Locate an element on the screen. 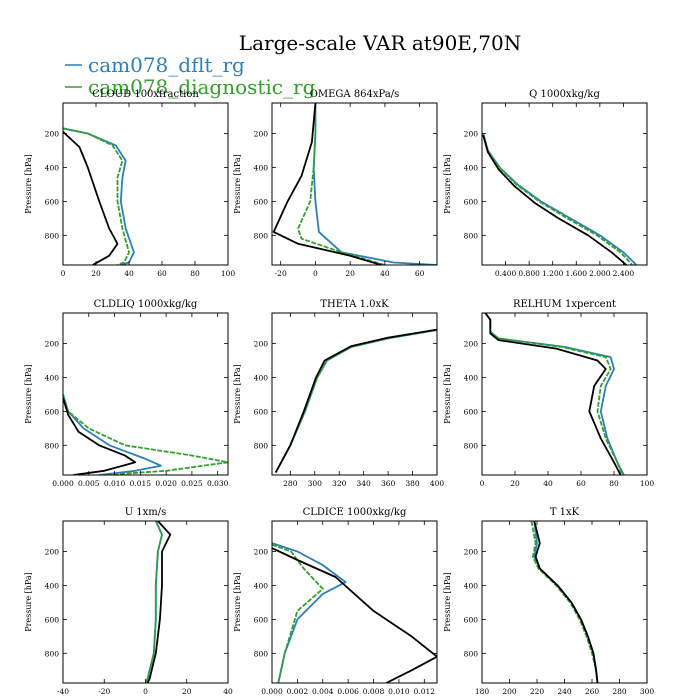  x-tick-label: 2.000 is located at coordinates (600, 273).